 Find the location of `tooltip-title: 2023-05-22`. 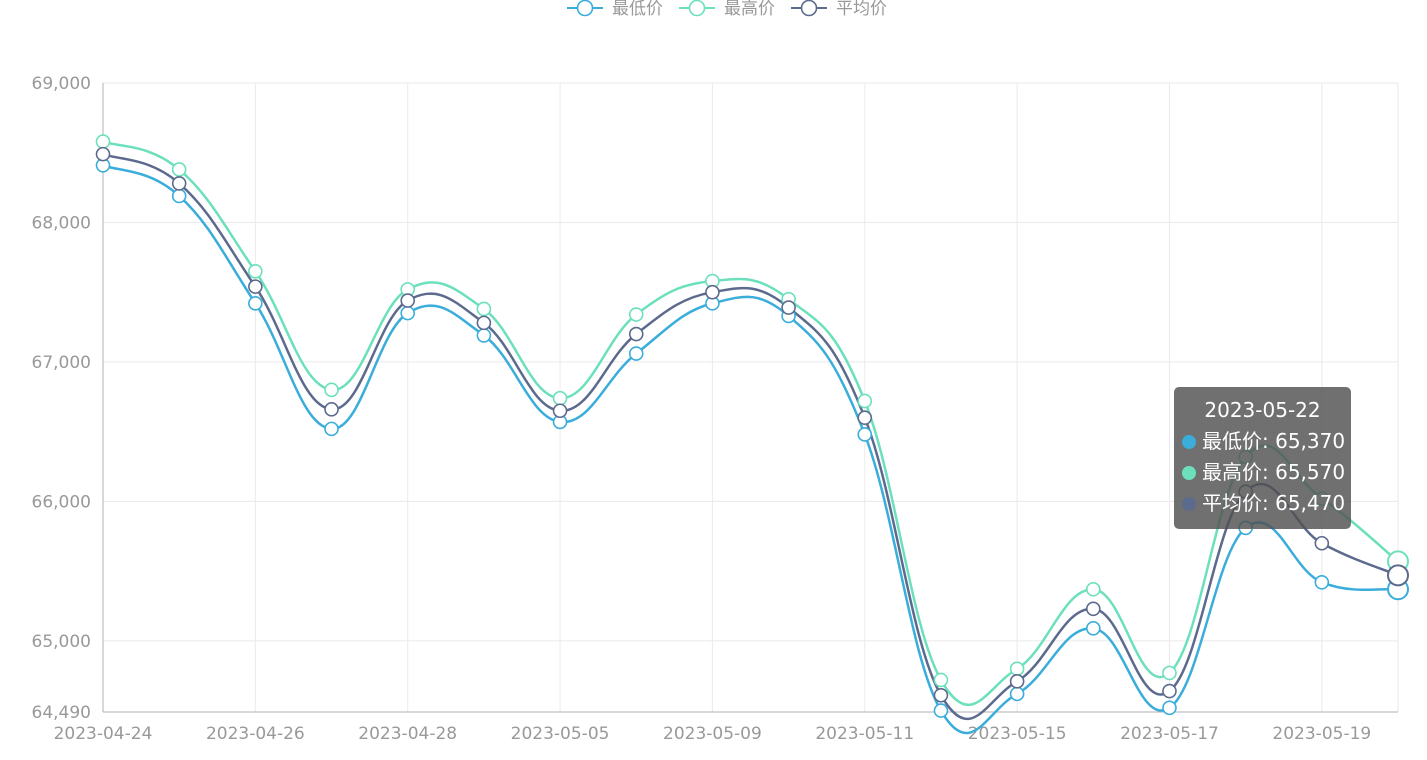

tooltip-title: 2023-05-22 is located at coordinates (1262, 410).